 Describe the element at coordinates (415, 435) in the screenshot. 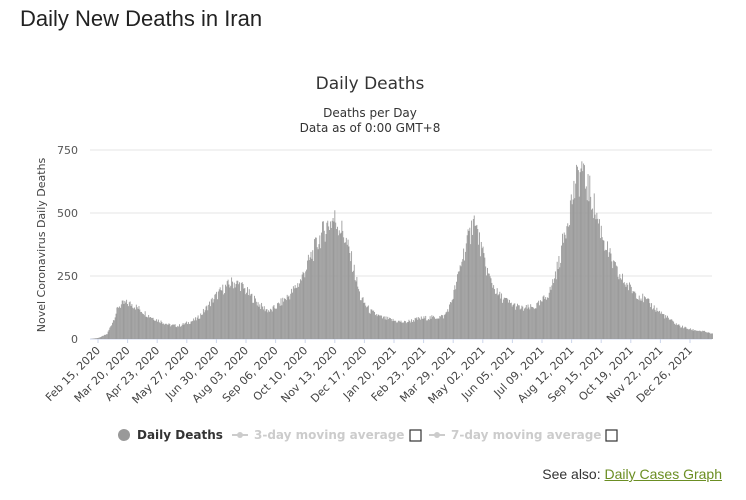

I see `checkbox-3-day` at that location.